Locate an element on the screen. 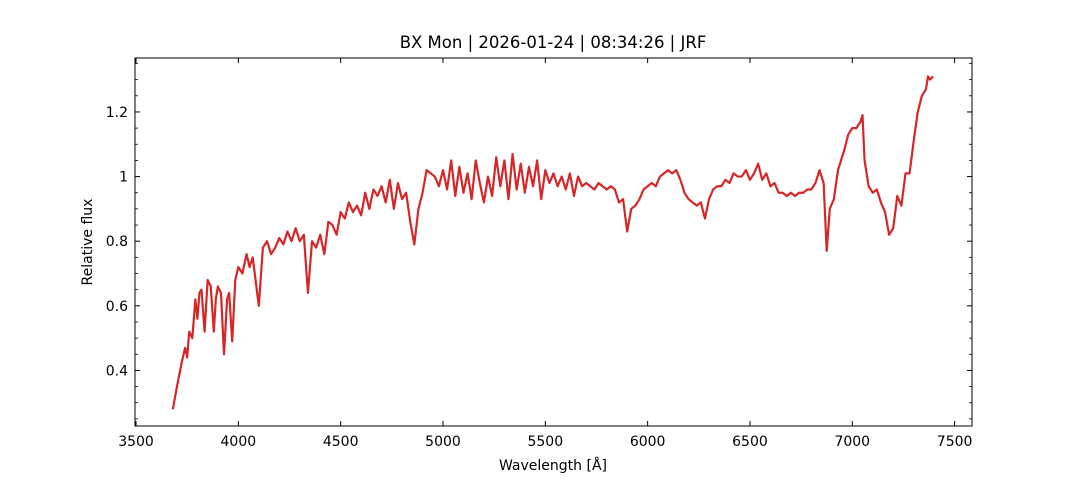 Image resolution: width=1080 pixels, height=484 pixels. x-tick-label: 3500 is located at coordinates (136, 442).